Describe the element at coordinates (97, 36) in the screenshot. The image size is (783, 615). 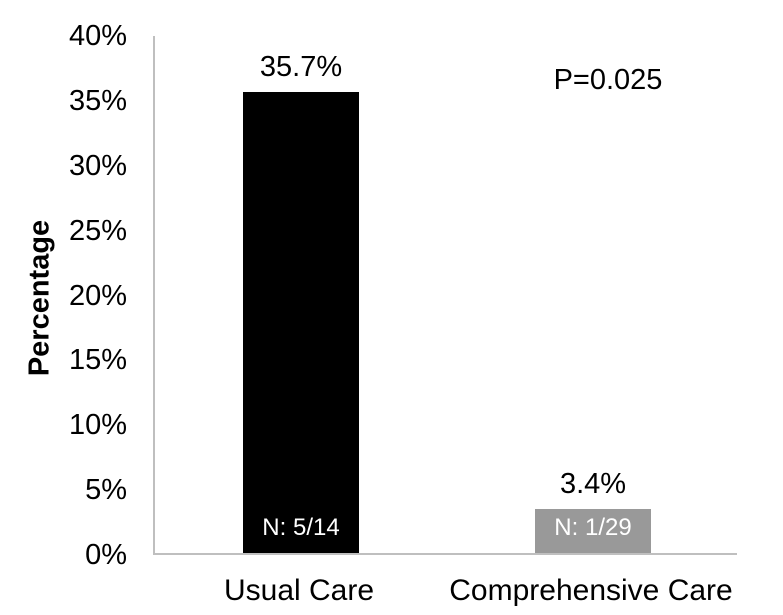
I see `y-tick-label: 40%` at that location.